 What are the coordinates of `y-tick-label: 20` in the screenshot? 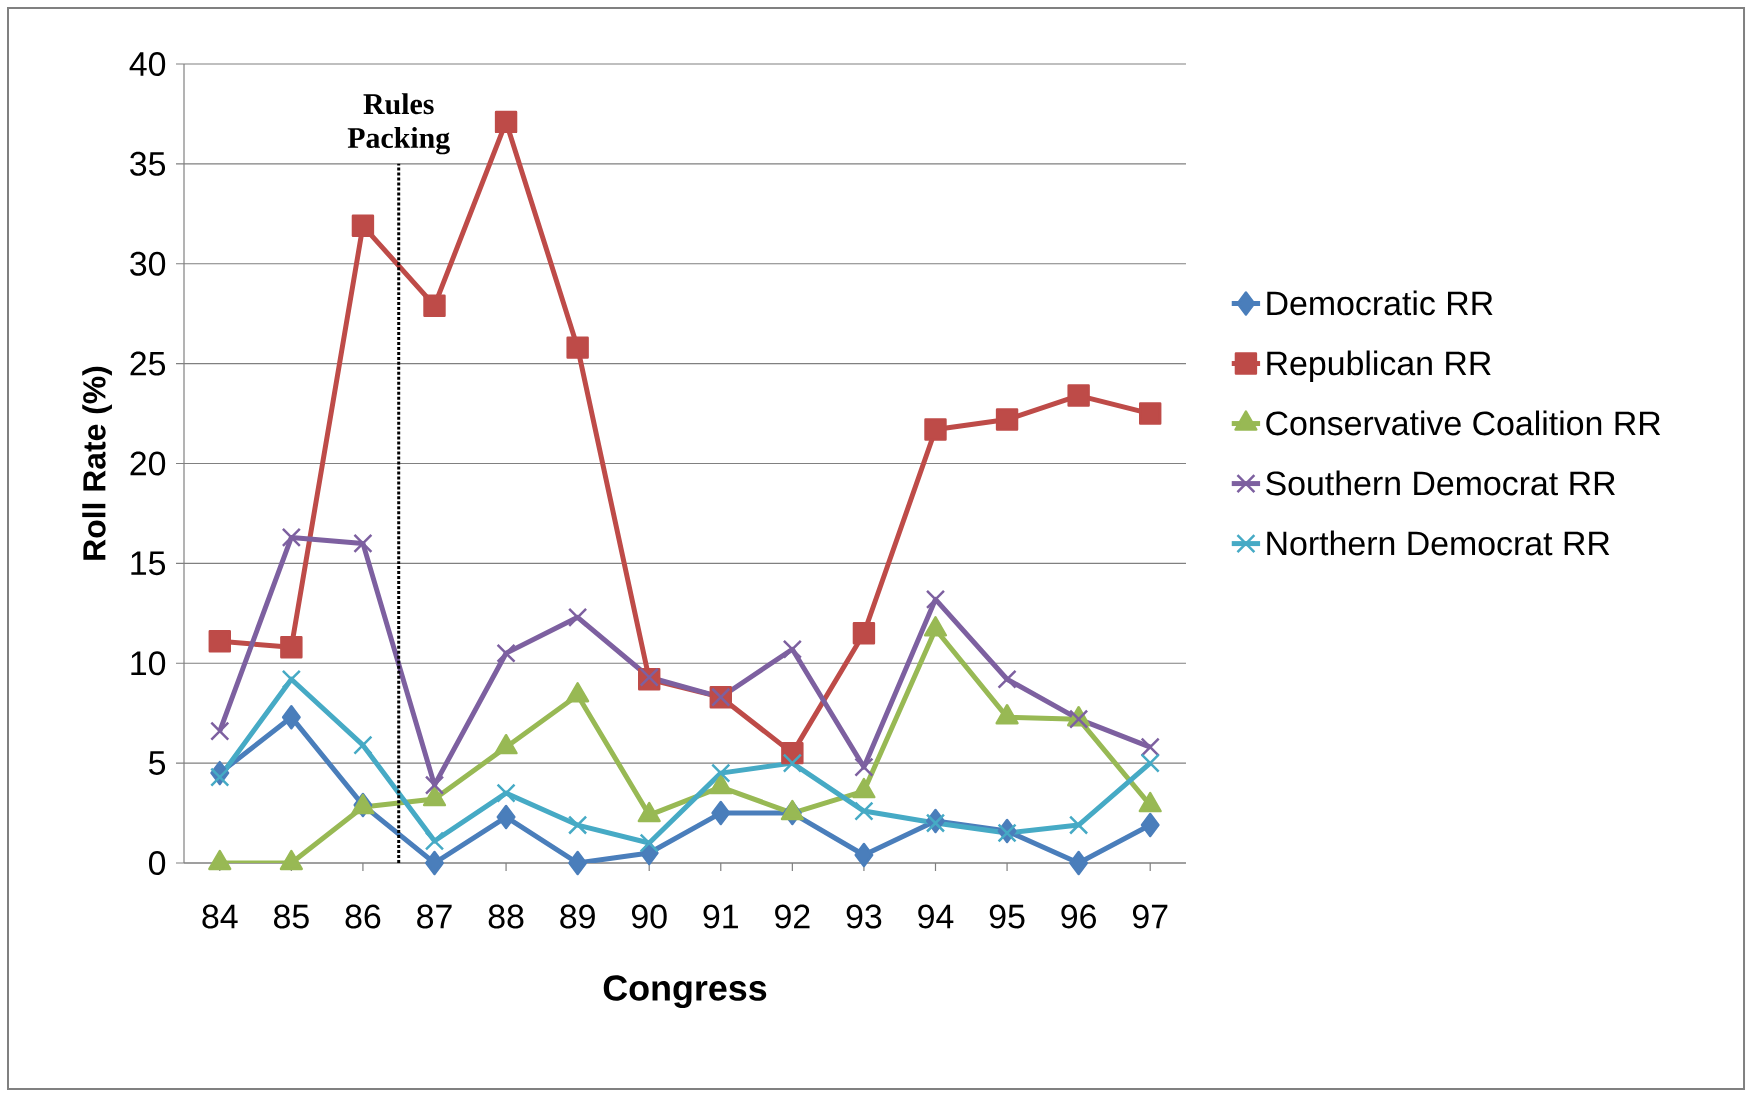 It's located at (148, 463).